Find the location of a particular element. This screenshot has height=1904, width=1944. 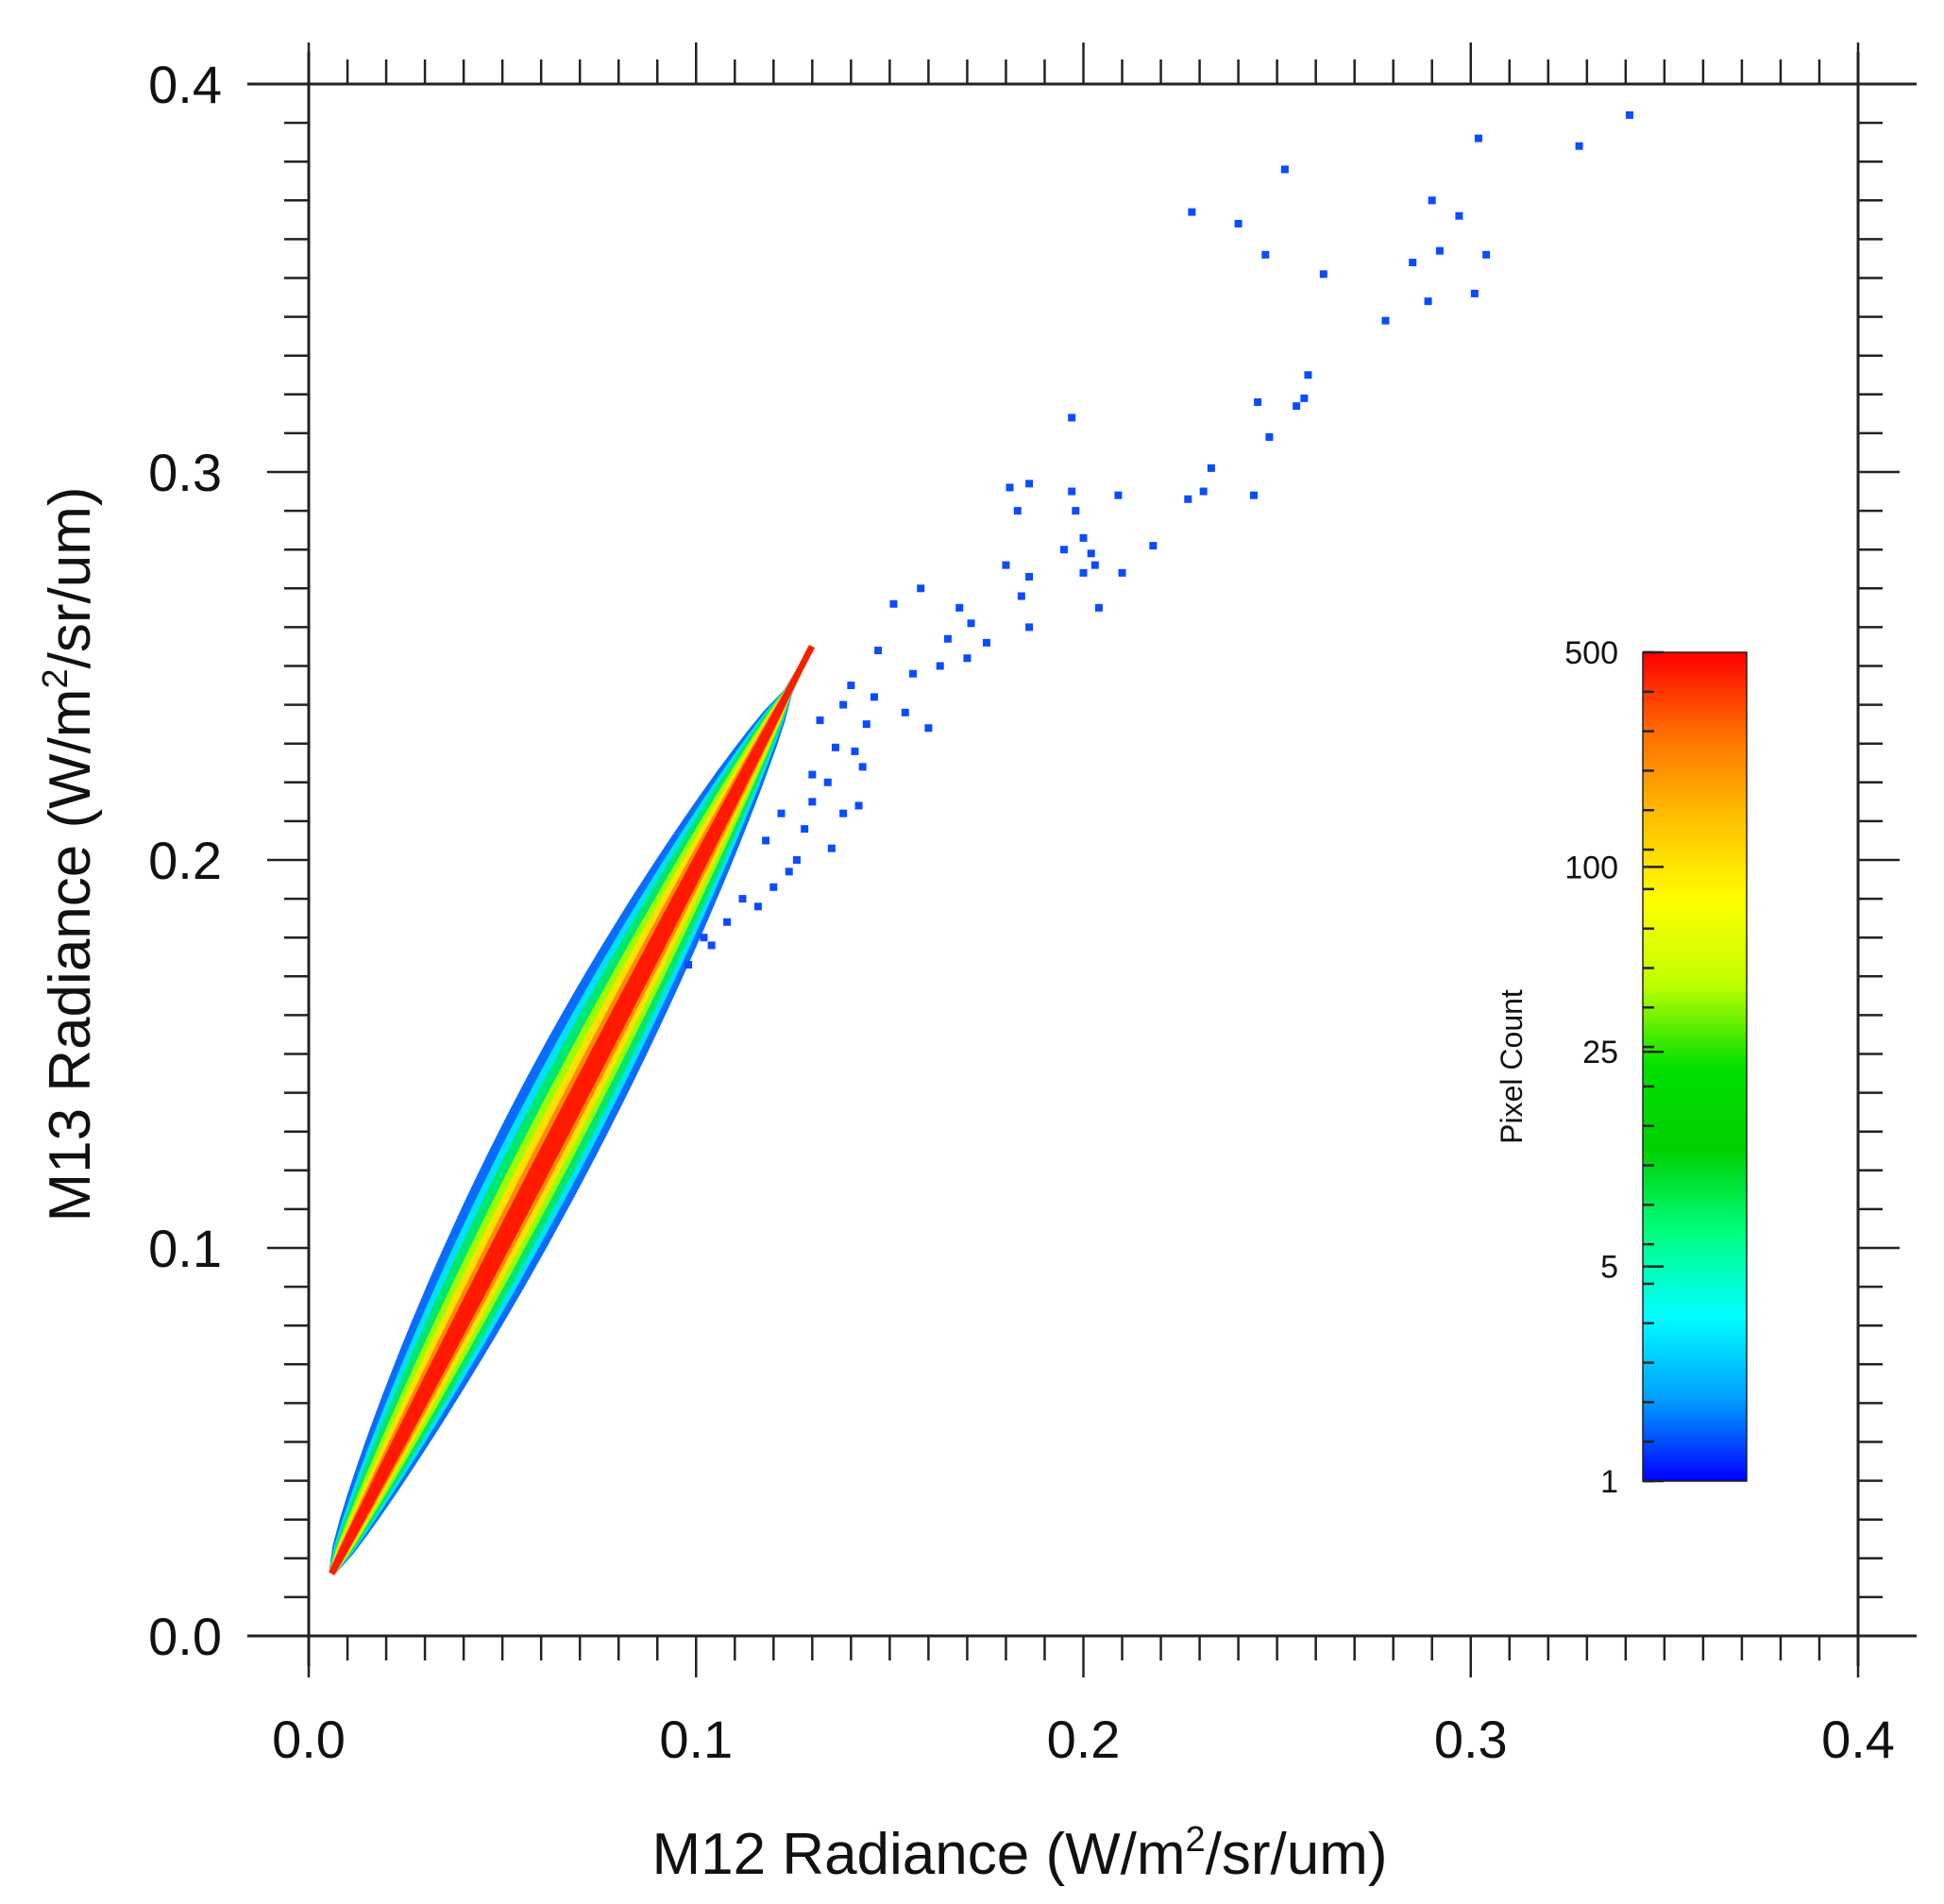

density-layer is located at coordinates (572, 1110).